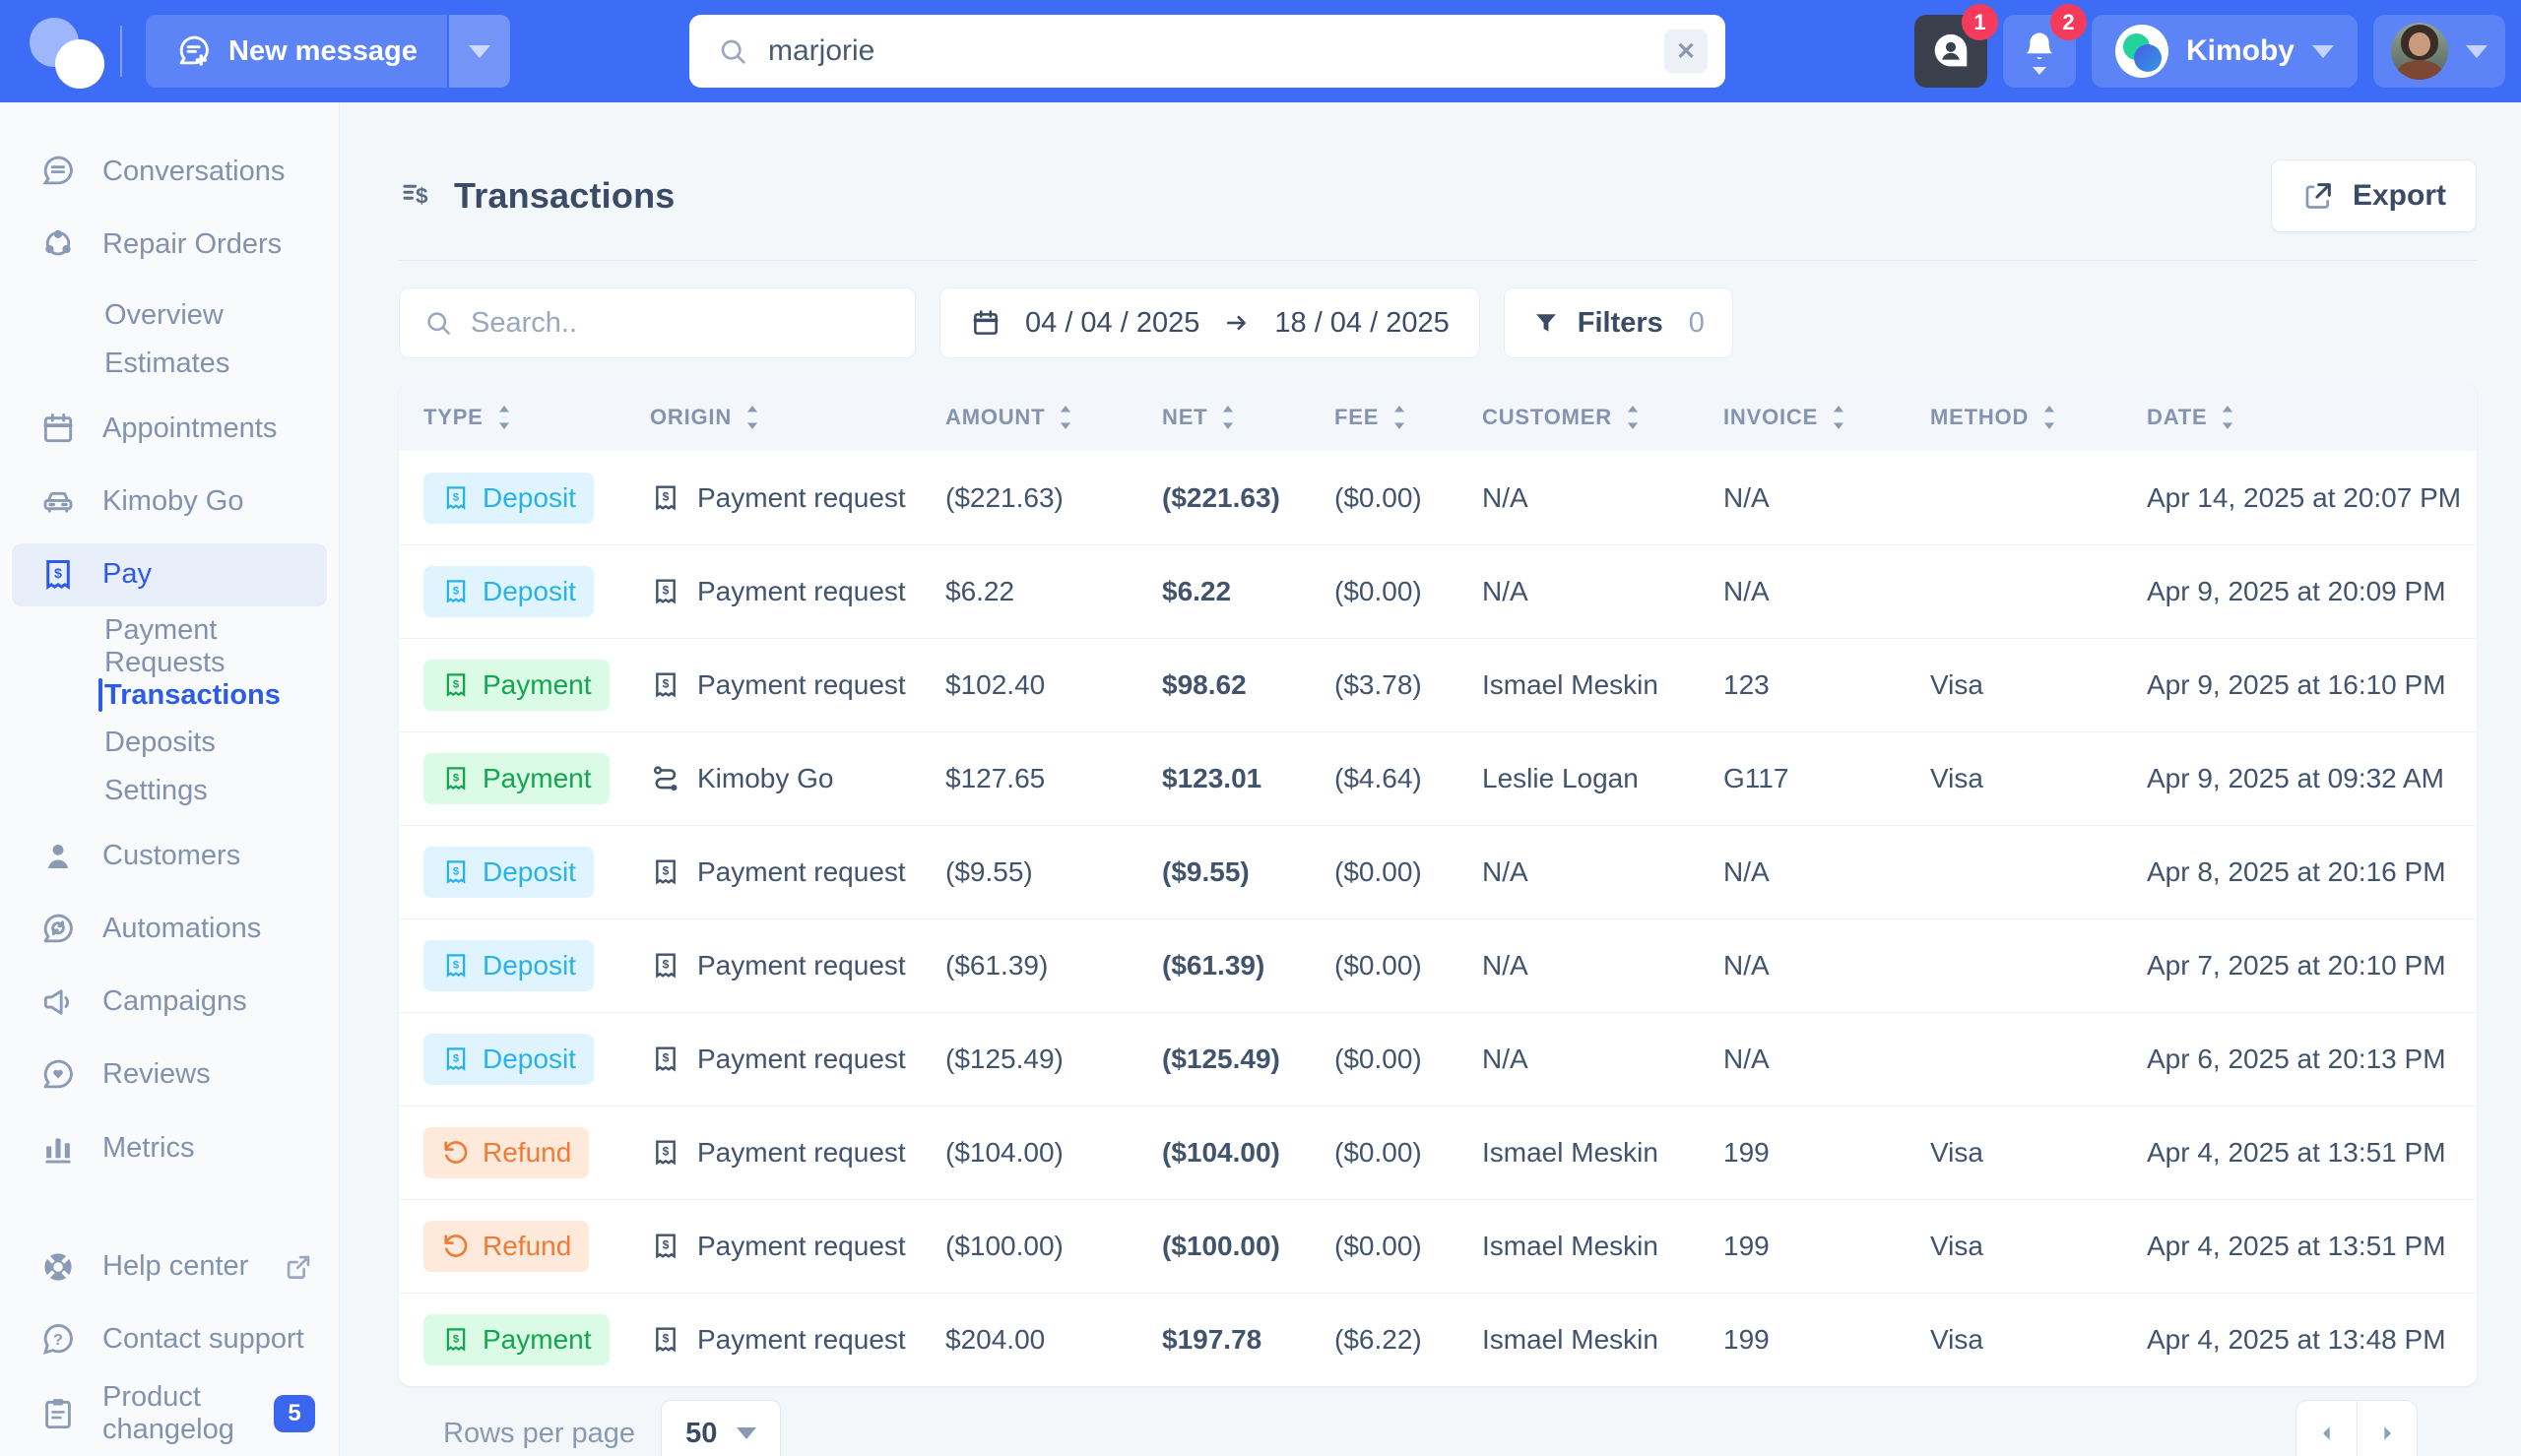  What do you see at coordinates (2439, 51) in the screenshot?
I see `user-menu-button` at bounding box center [2439, 51].